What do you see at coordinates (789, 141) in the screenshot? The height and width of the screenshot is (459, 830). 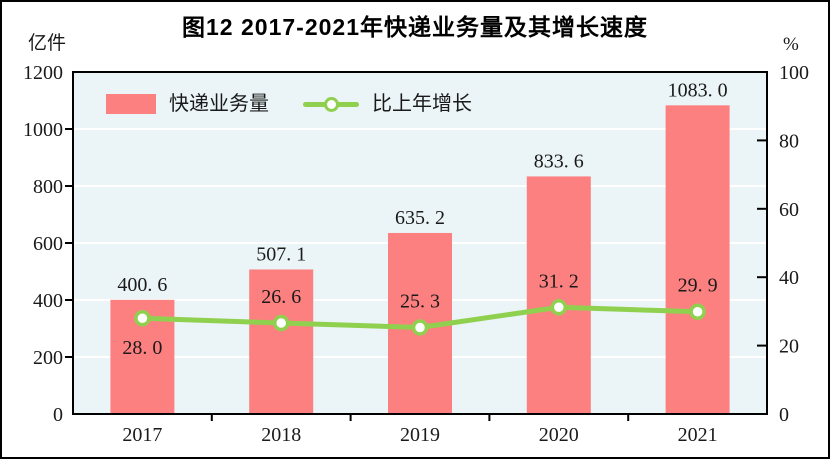 I see `right-axis-tick-label: 80` at bounding box center [789, 141].